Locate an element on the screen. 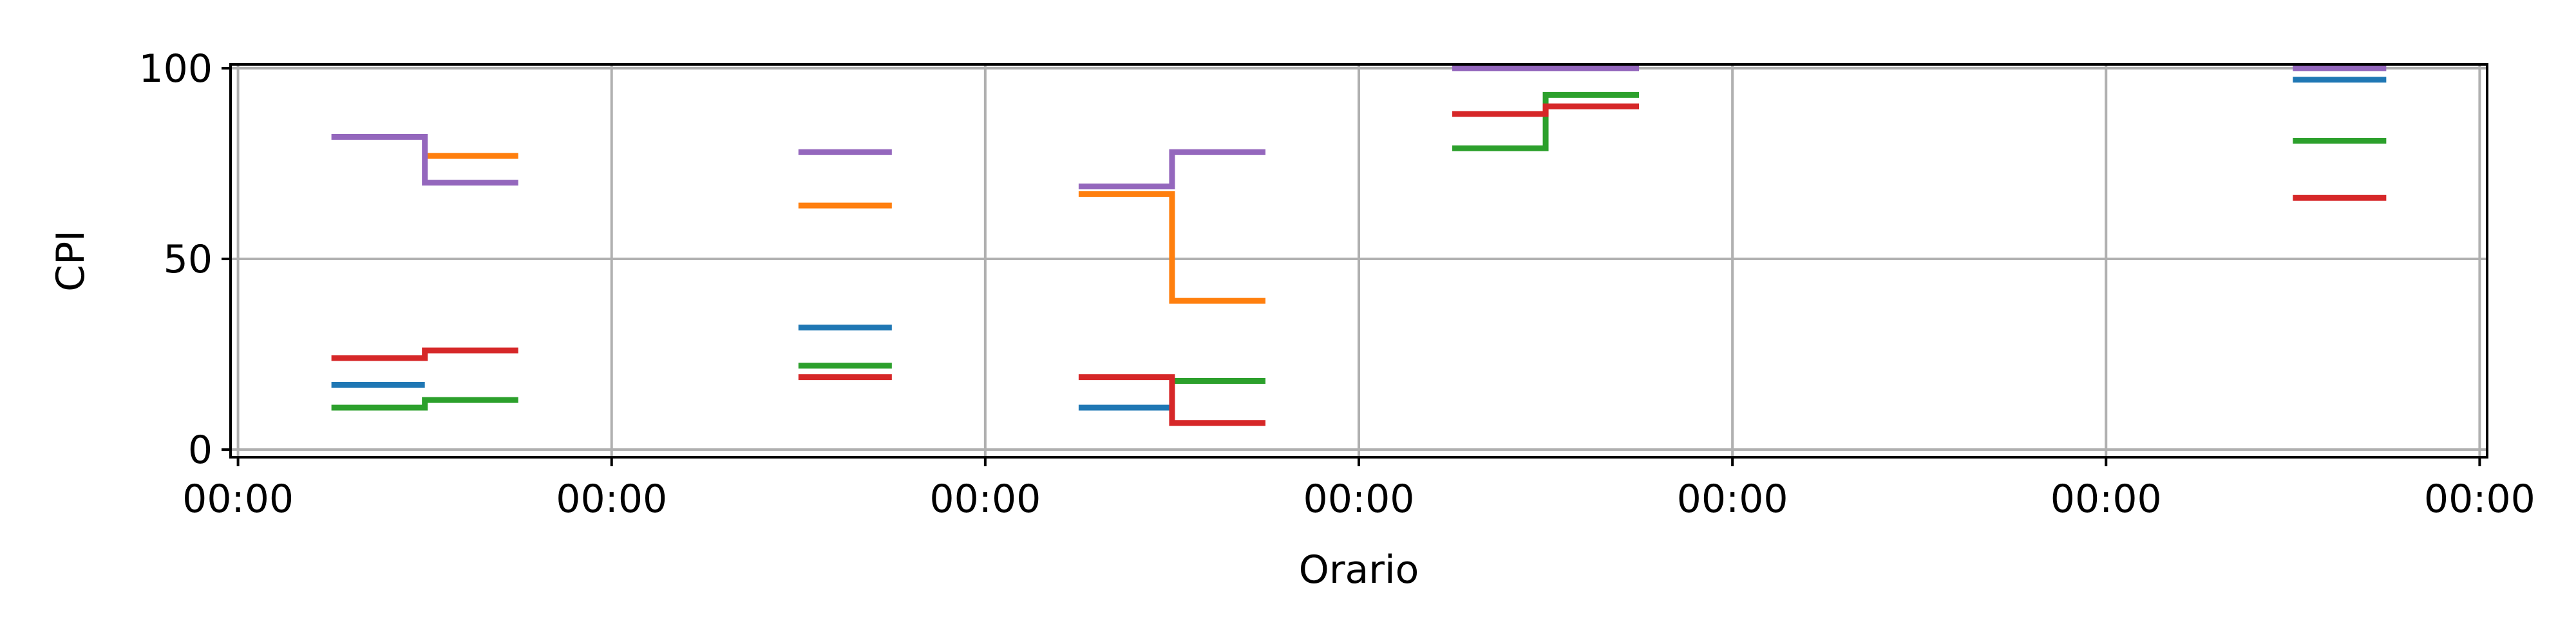 Image resolution: width=2576 pixels, height=644 pixels. x-tick-label-6: 00:00 is located at coordinates (2479, 499).